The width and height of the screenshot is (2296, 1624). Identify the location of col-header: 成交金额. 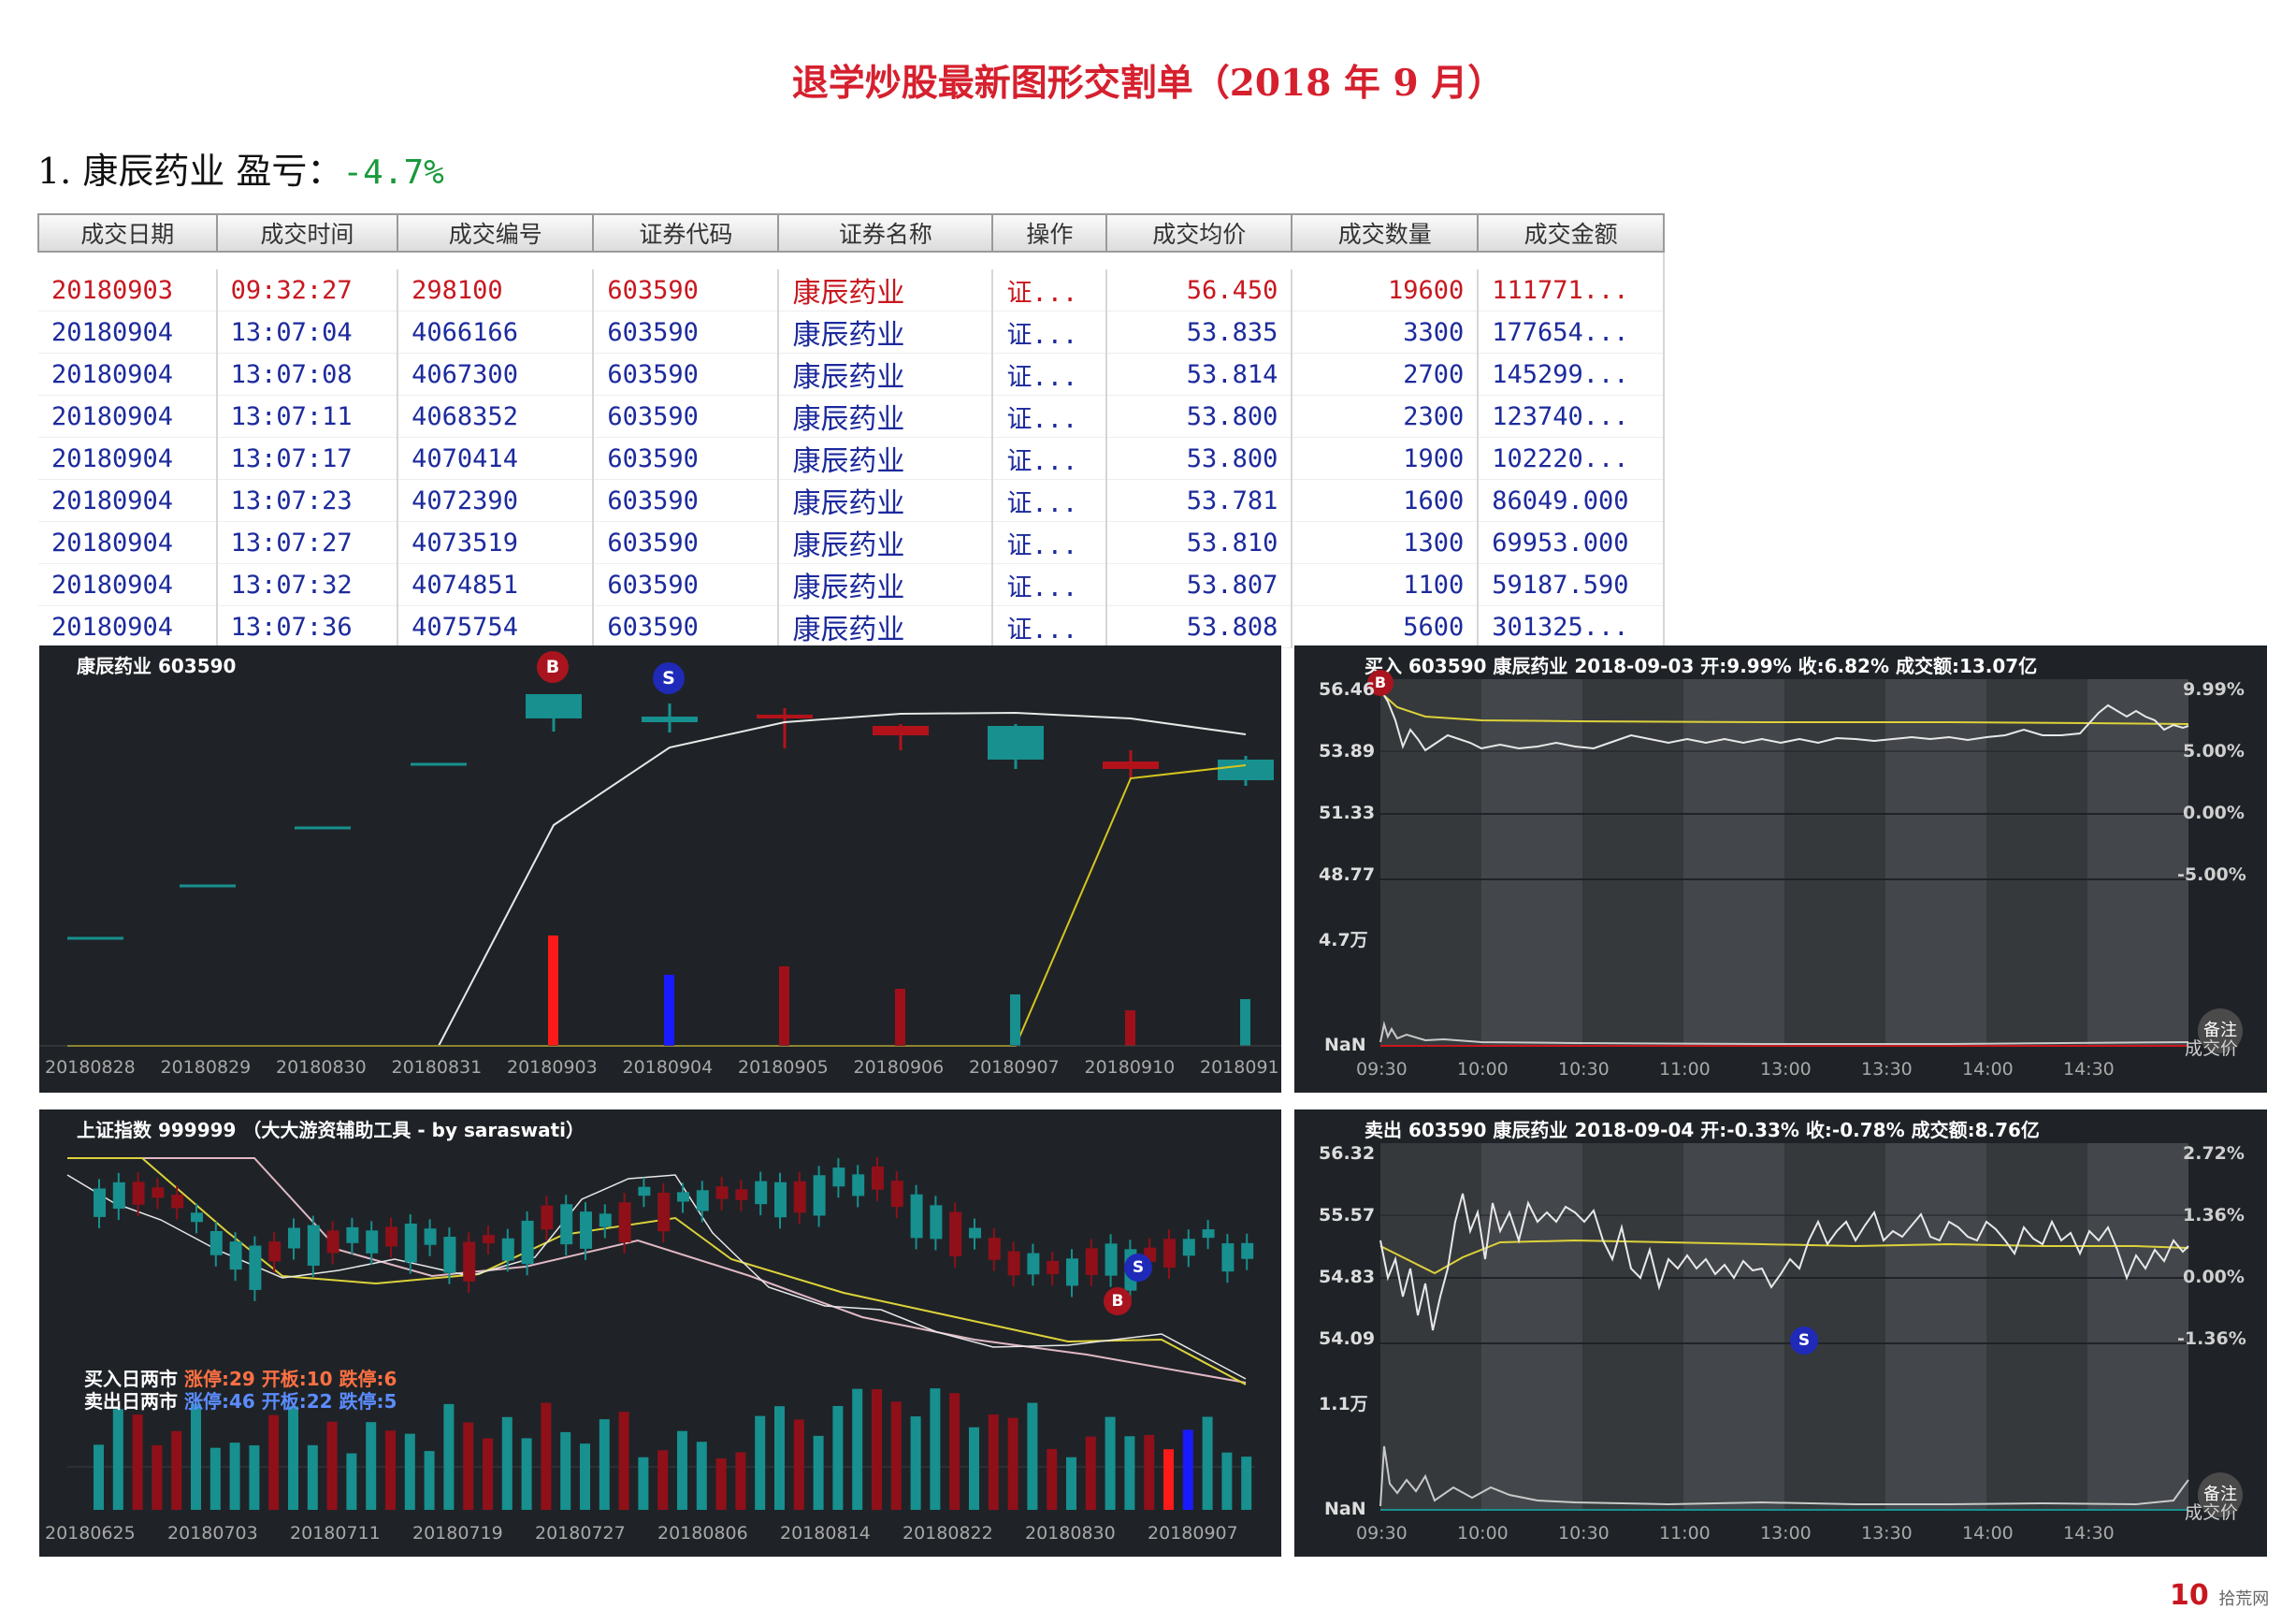
(1571, 233).